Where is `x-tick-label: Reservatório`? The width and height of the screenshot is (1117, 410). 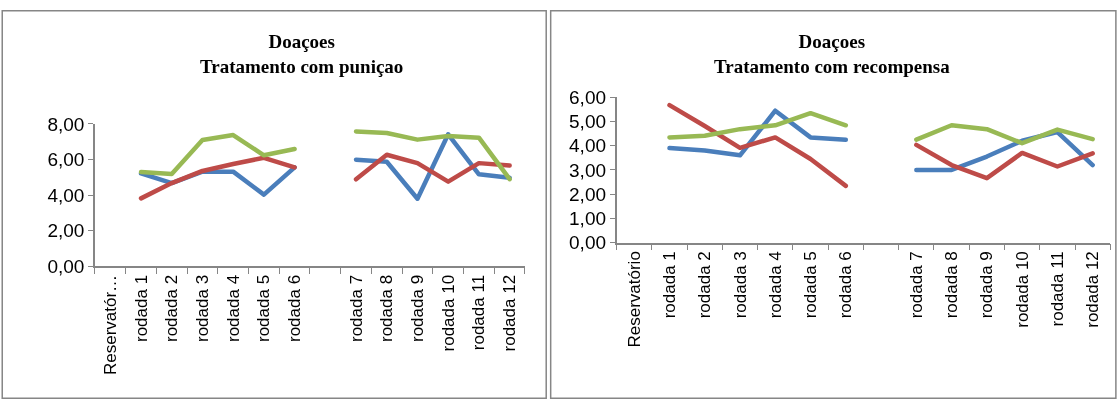 x-tick-label: Reservatório is located at coordinates (634, 299).